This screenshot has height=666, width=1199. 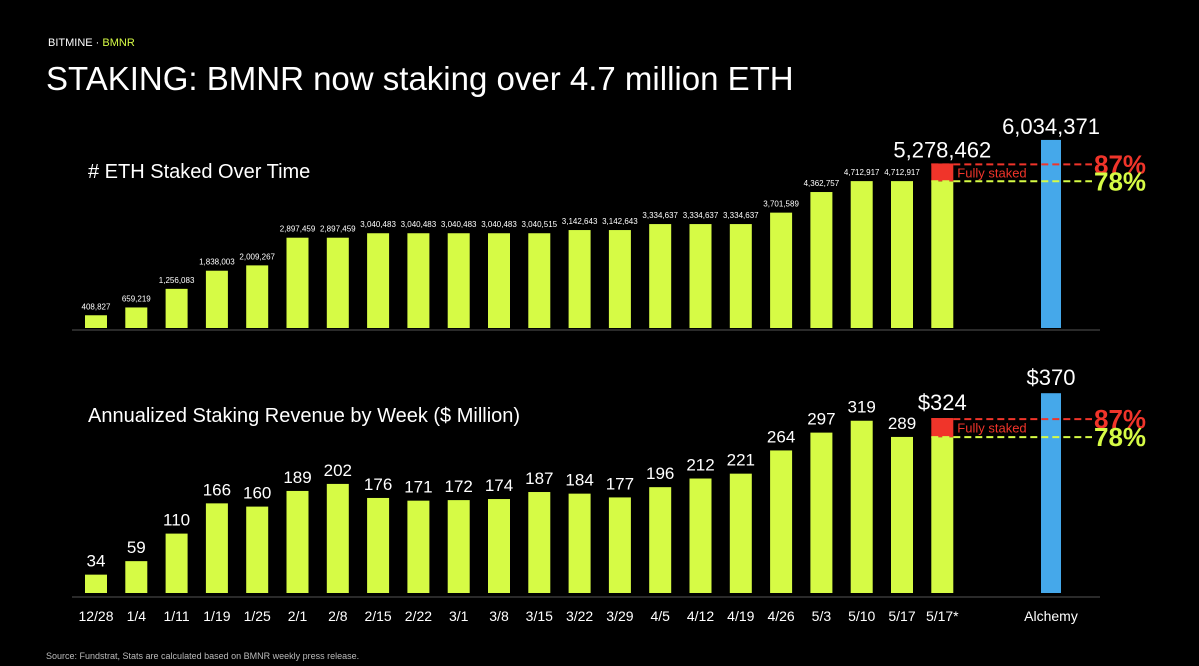 I want to click on value-label: 59, so click(x=136, y=547).